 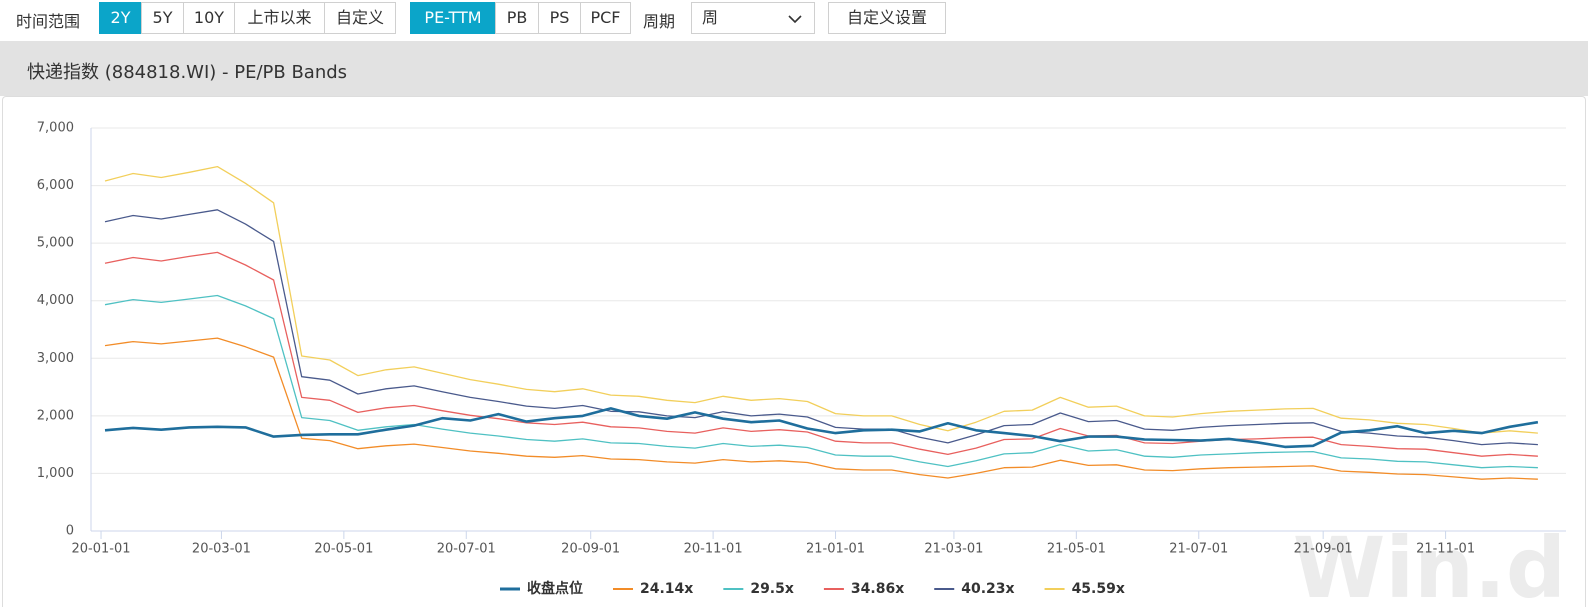 What do you see at coordinates (343, 549) in the screenshot?
I see `x-tick-label: 20-05-01` at bounding box center [343, 549].